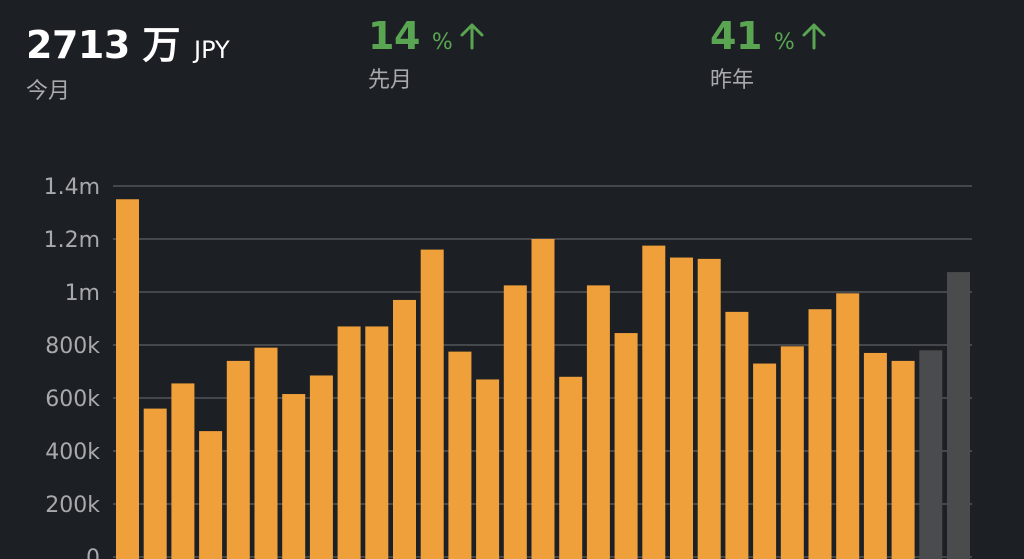  I want to click on yoy-value: 41, so click(736, 36).